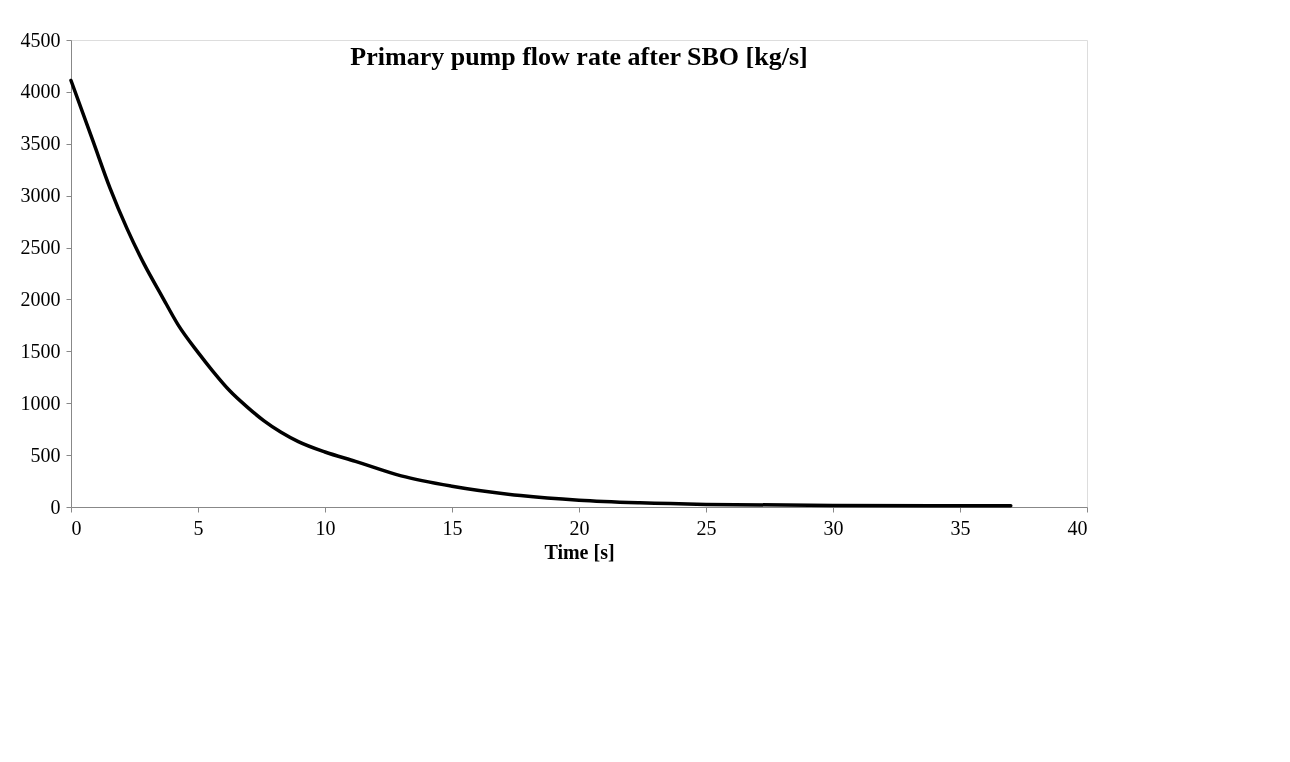 This screenshot has height=762, width=1290. Describe the element at coordinates (706, 527) in the screenshot. I see `x-tick-label: 25` at that location.